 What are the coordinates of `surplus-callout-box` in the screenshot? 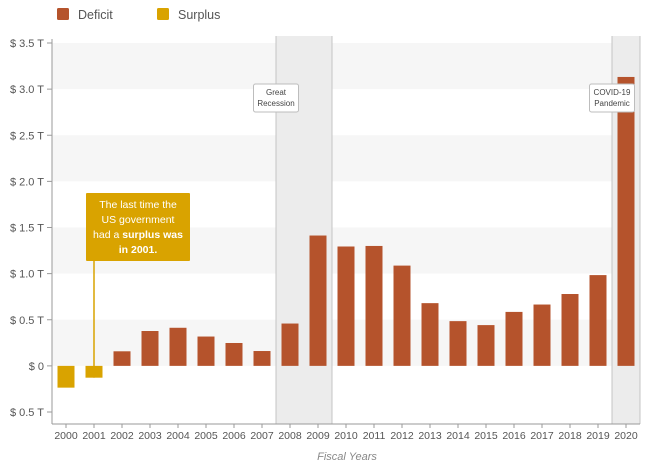 It's located at (138, 227).